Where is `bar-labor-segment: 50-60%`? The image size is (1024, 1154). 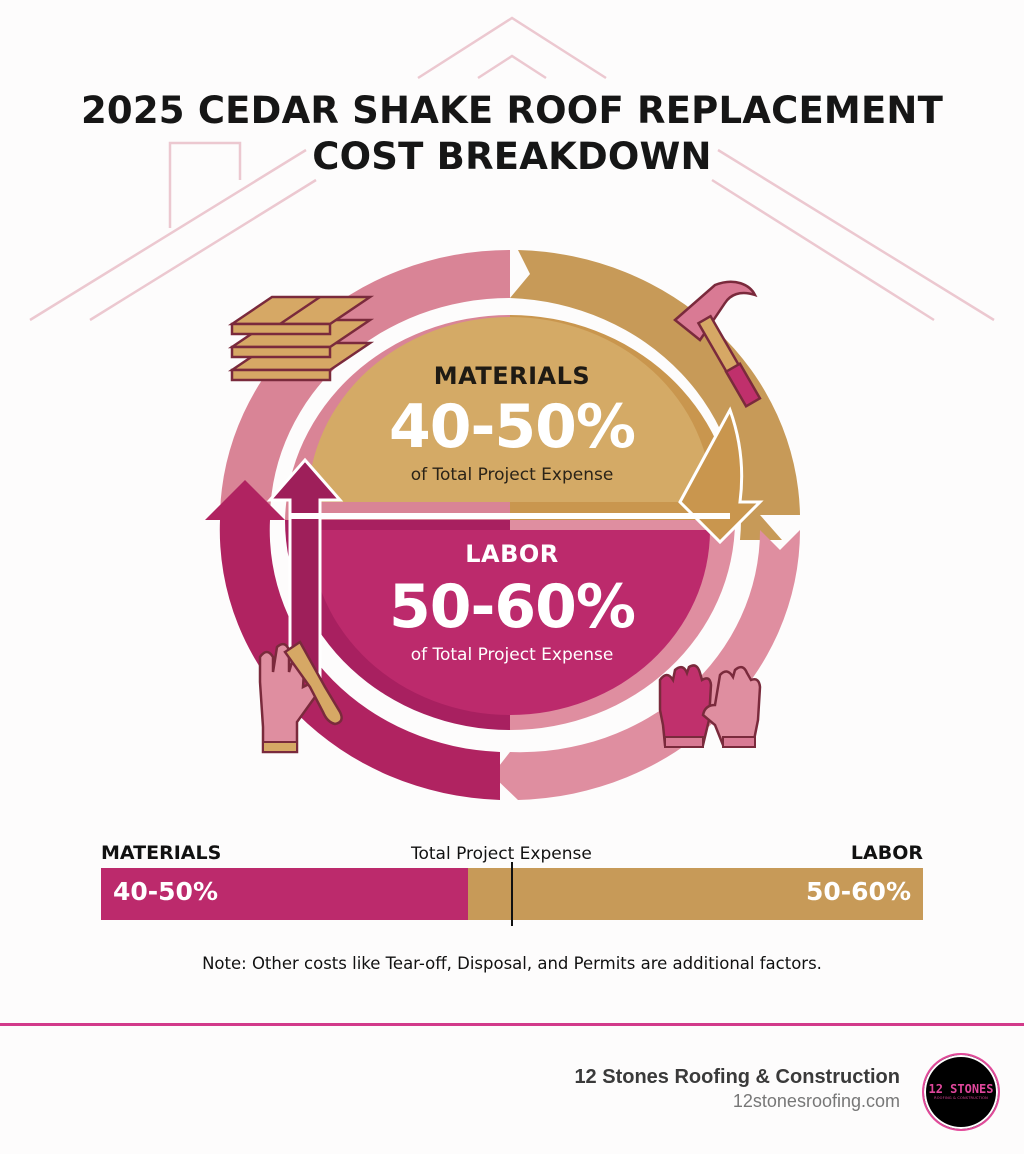 bar-labor-segment: 50-60% is located at coordinates (695, 894).